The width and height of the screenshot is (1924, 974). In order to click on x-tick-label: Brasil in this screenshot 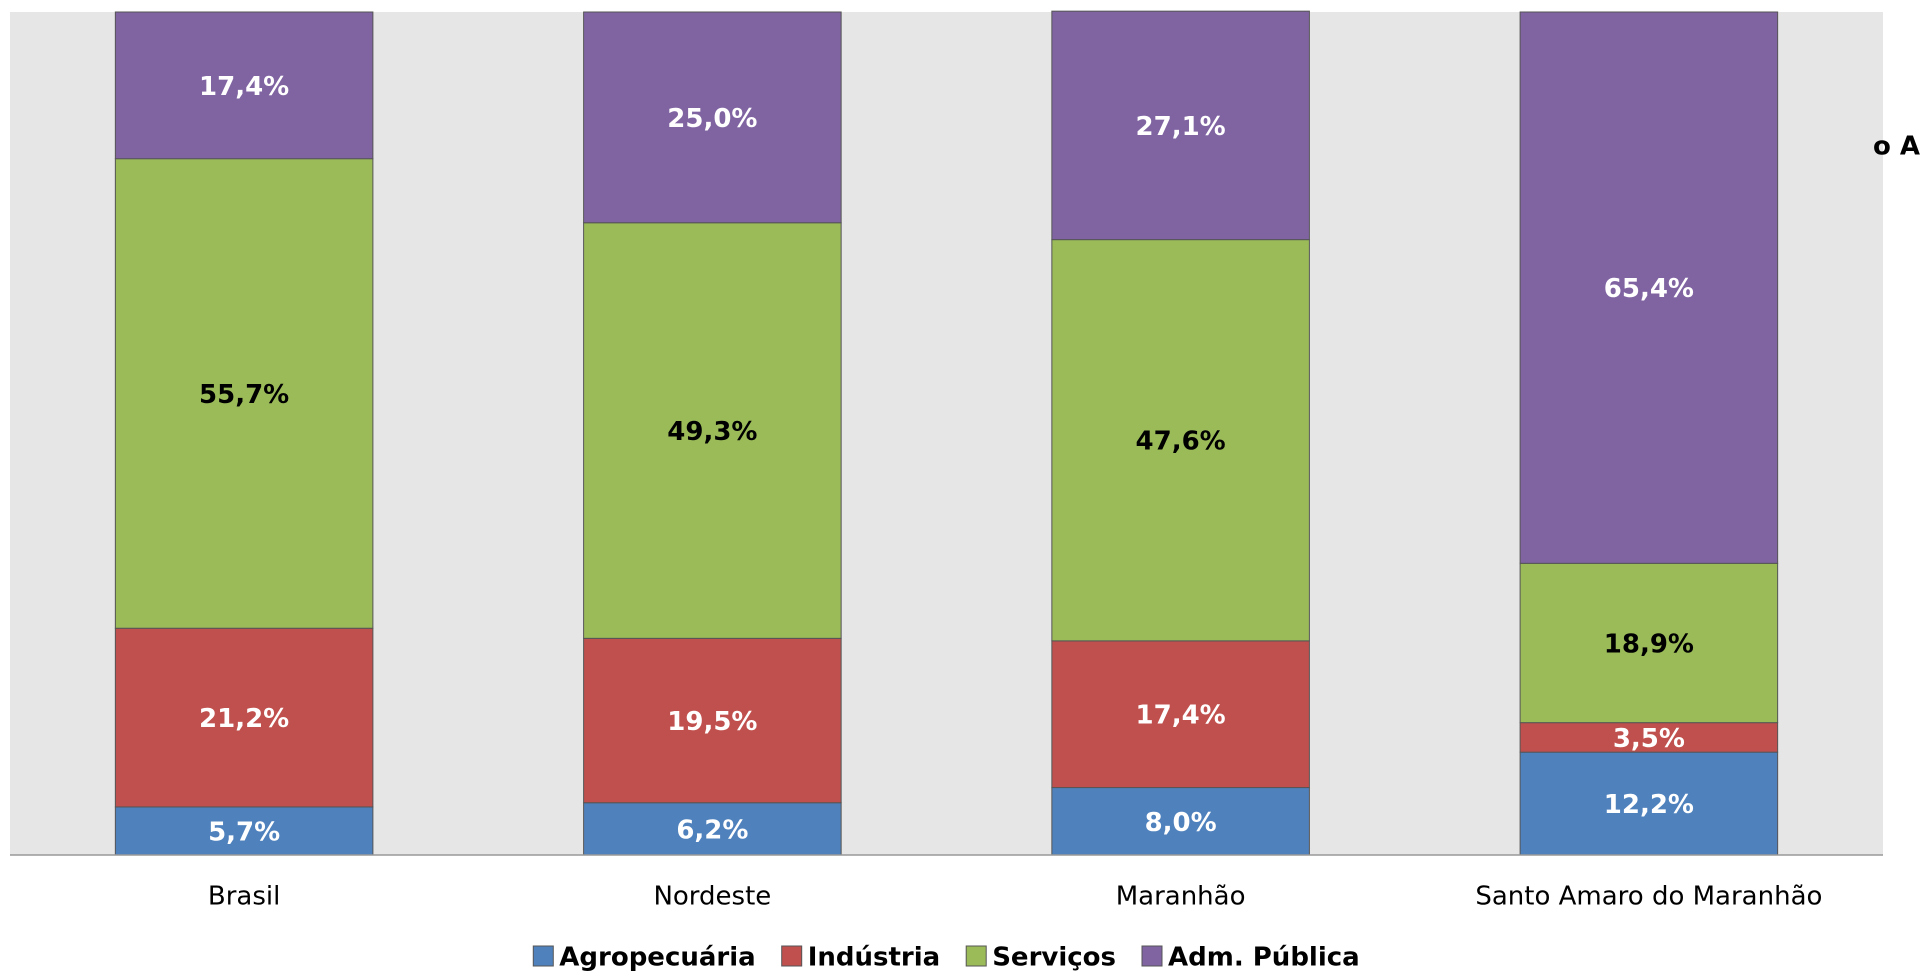, I will do `click(244, 897)`.